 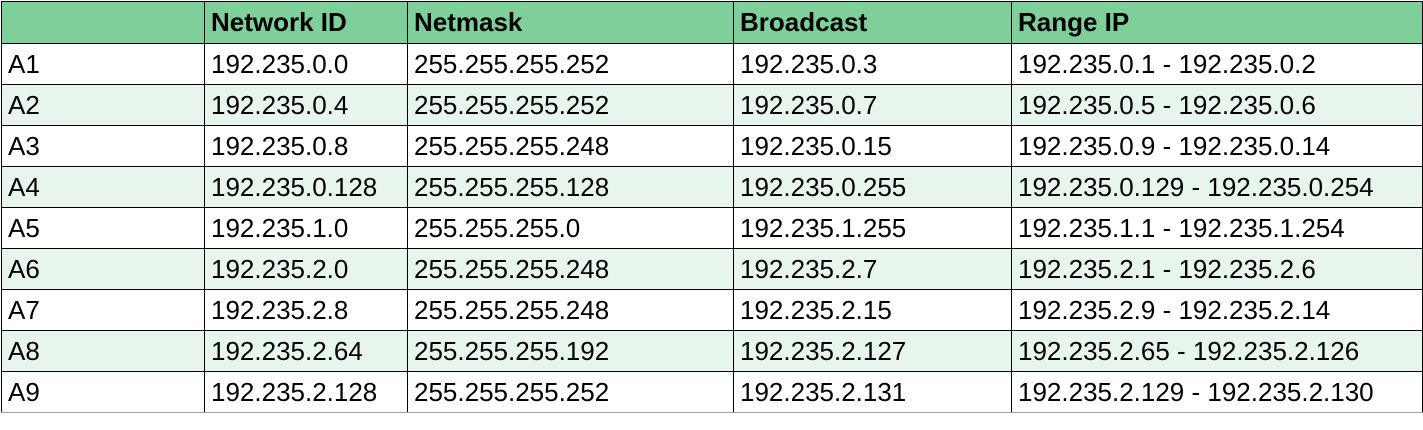 I want to click on cell-network-id: 192.235.0.8, so click(x=306, y=146).